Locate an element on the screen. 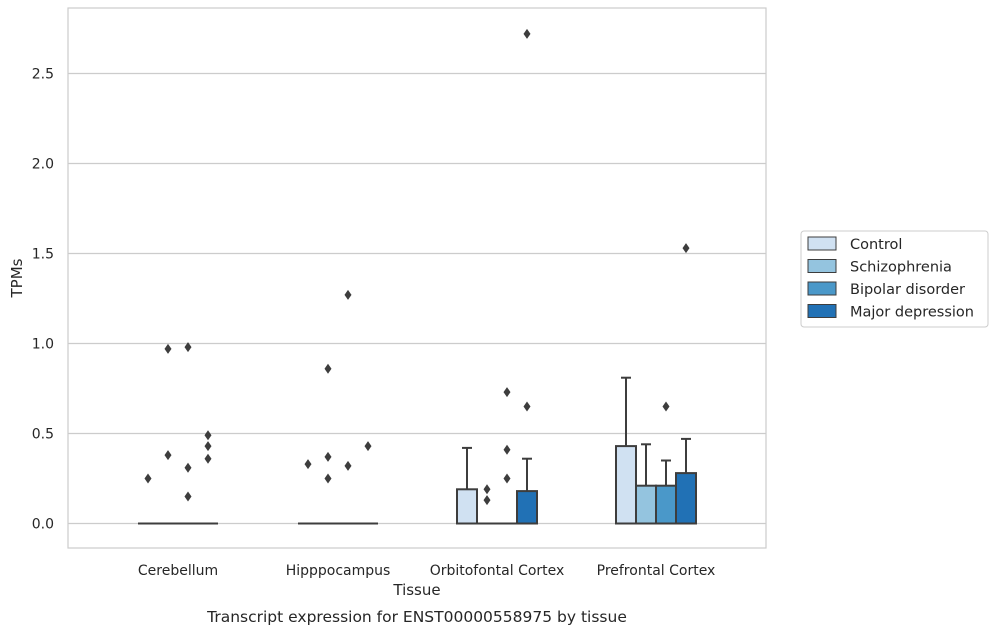 This screenshot has height=634, width=997. x-tick-label: Hipppocampus is located at coordinates (338, 571).